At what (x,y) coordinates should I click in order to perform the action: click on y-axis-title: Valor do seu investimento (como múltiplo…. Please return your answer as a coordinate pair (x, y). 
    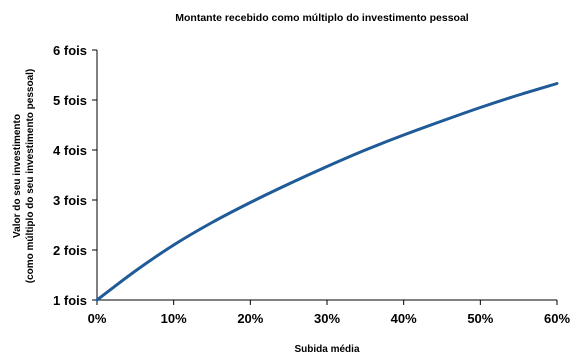
    Looking at the image, I should click on (24, 176).